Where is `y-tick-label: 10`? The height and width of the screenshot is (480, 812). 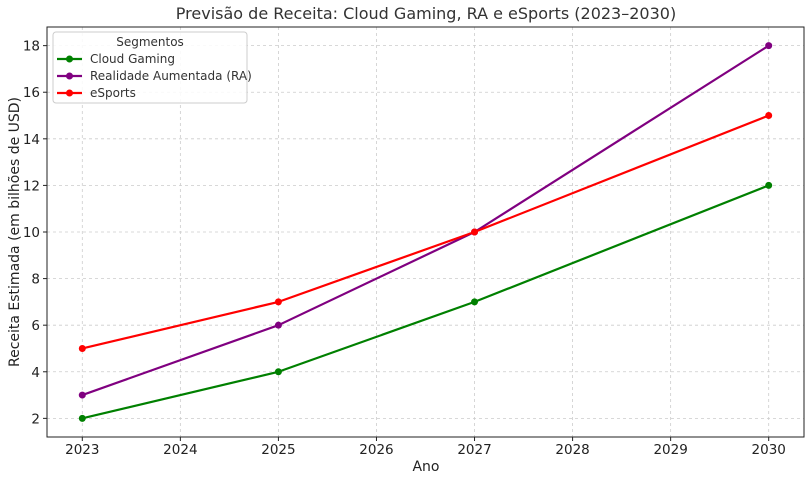
y-tick-label: 10 is located at coordinates (31, 233).